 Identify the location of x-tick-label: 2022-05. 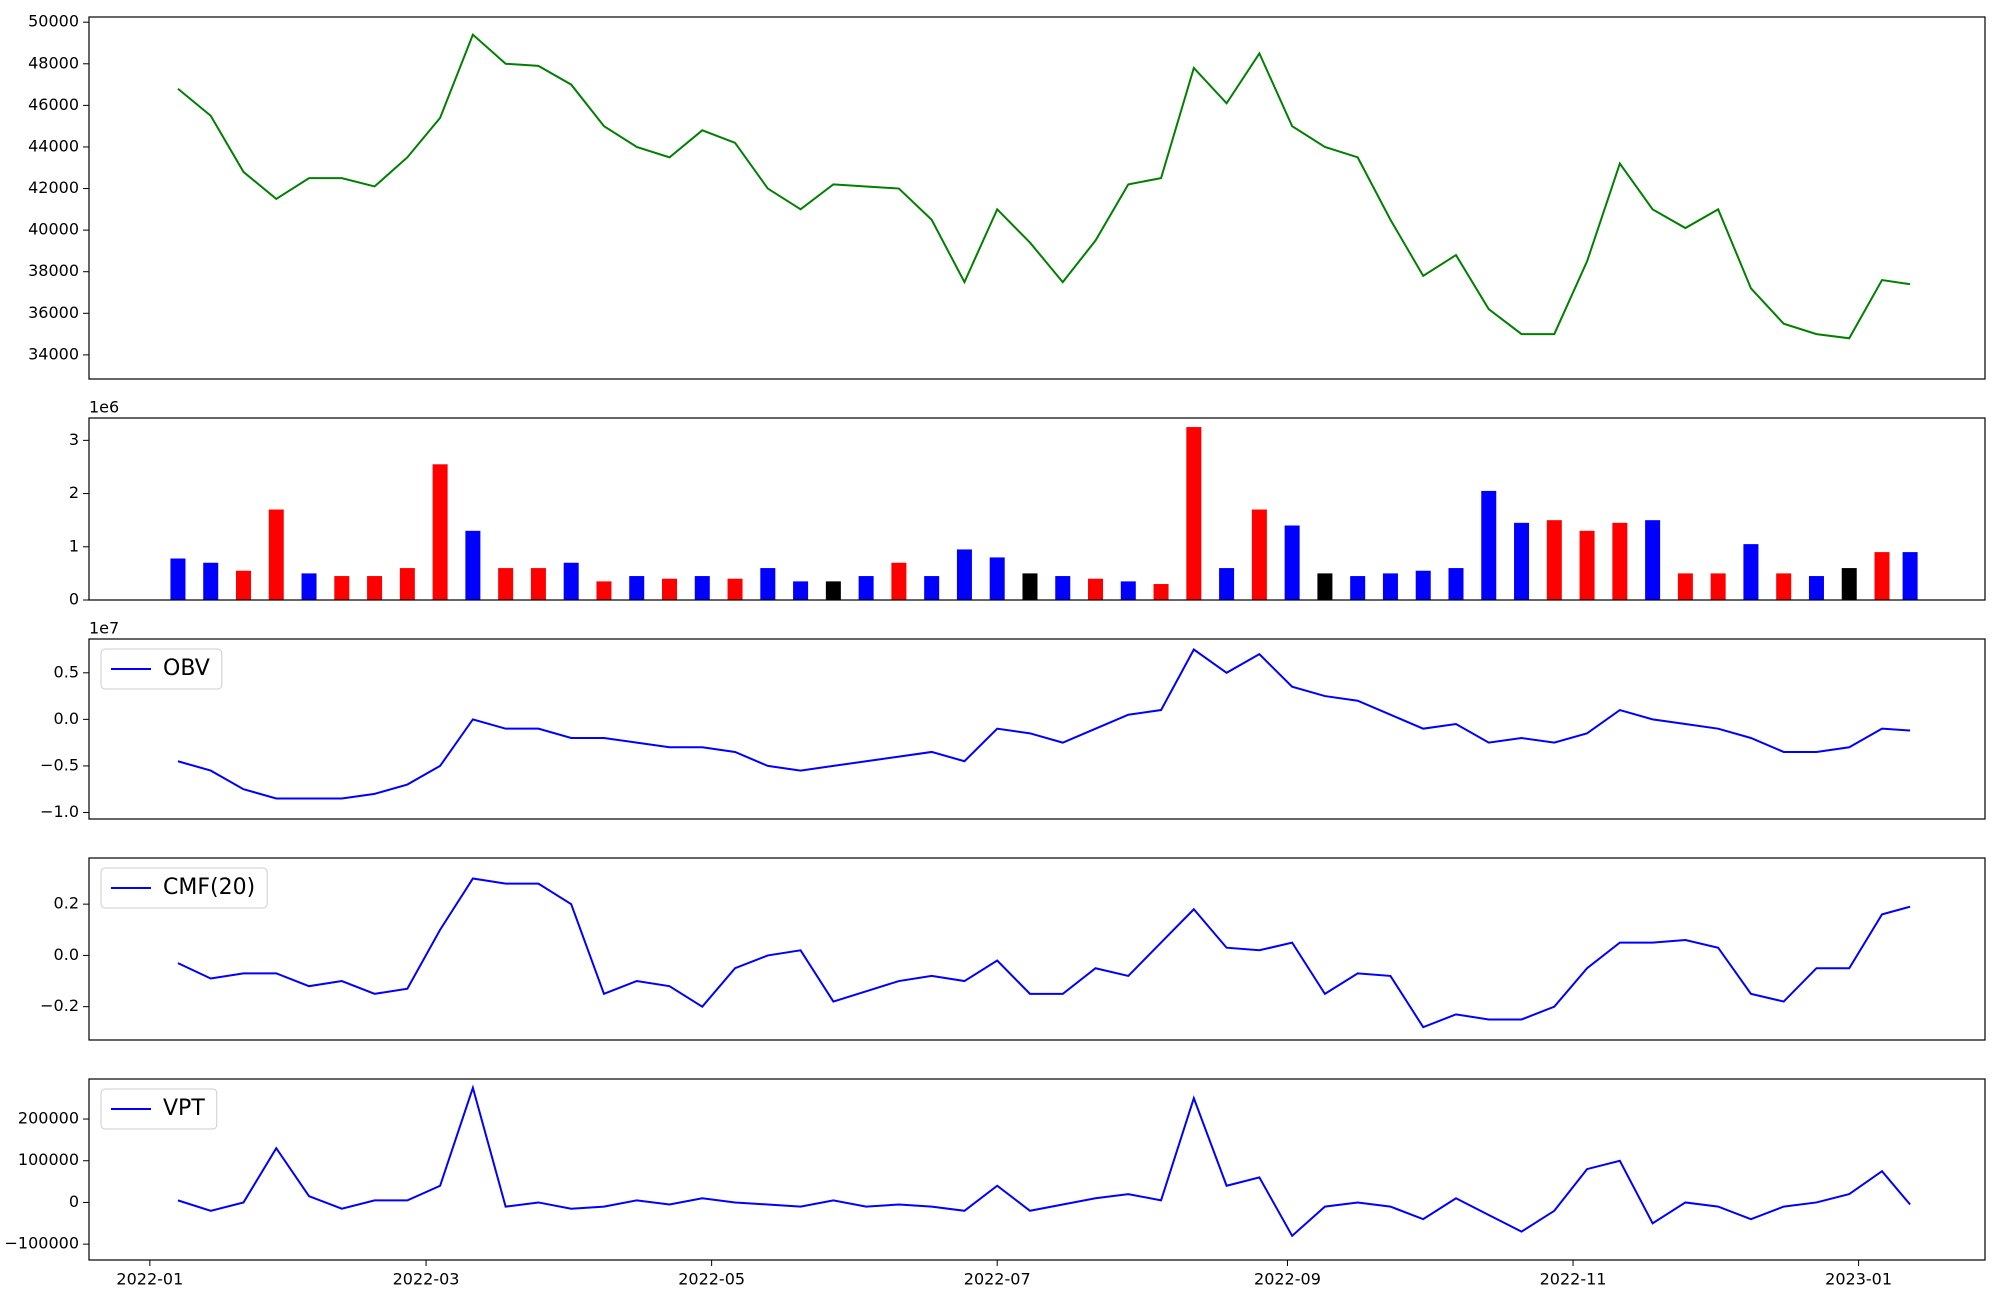
(711, 1279).